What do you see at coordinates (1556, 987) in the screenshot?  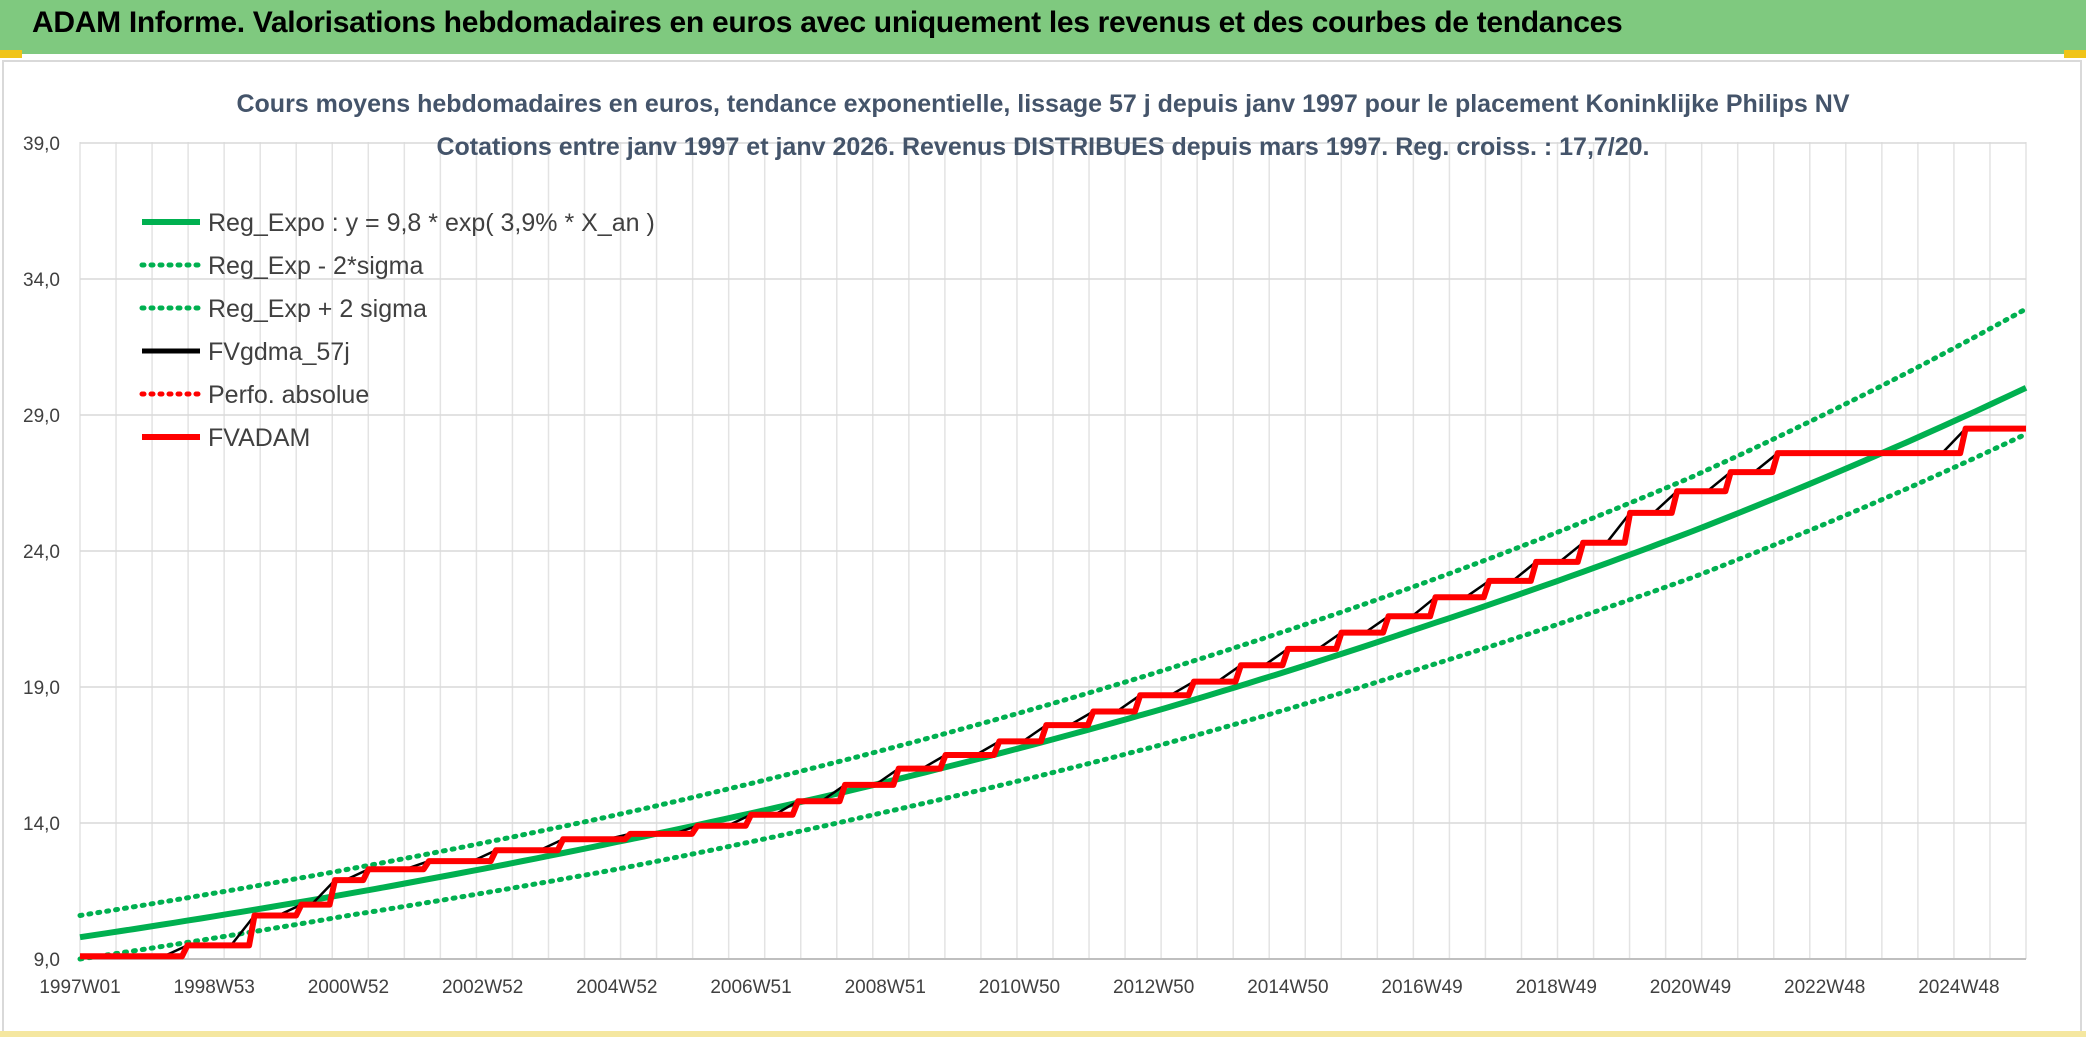 I see `x-tick-label: 2018W49` at bounding box center [1556, 987].